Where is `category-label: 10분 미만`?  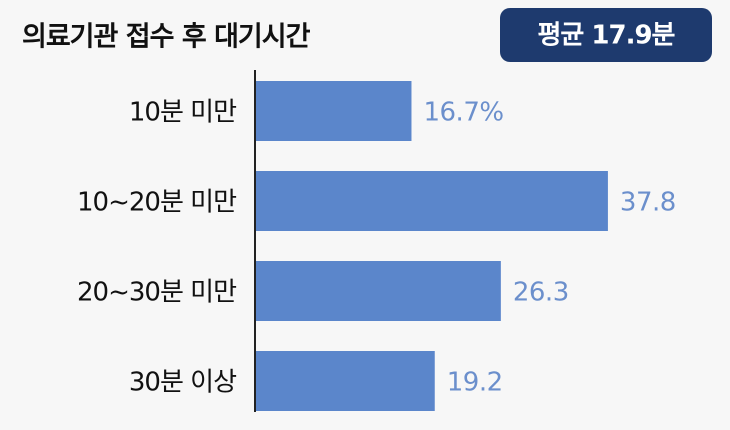 category-label: 10분 미만 is located at coordinates (182, 113).